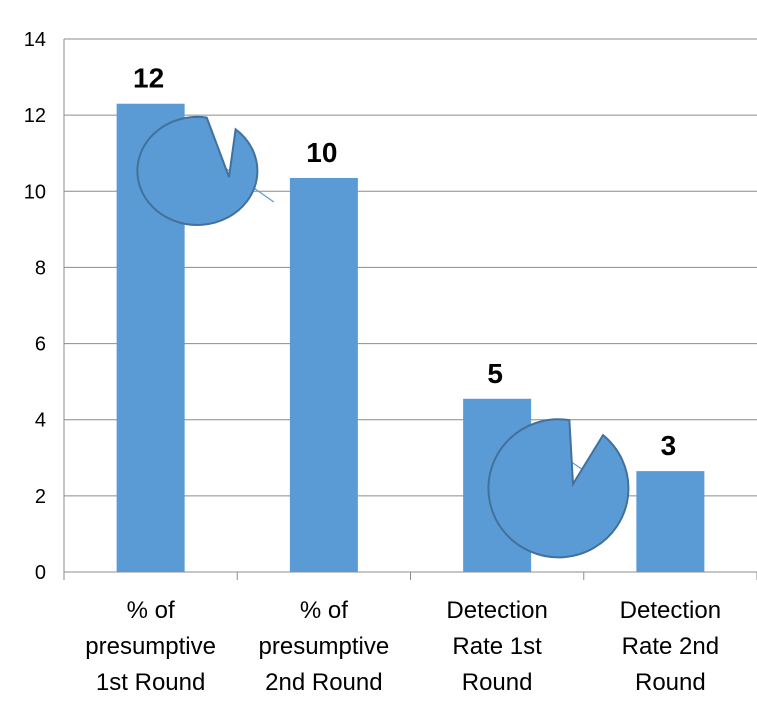  I want to click on y-tick-label: 8, so click(40, 268).